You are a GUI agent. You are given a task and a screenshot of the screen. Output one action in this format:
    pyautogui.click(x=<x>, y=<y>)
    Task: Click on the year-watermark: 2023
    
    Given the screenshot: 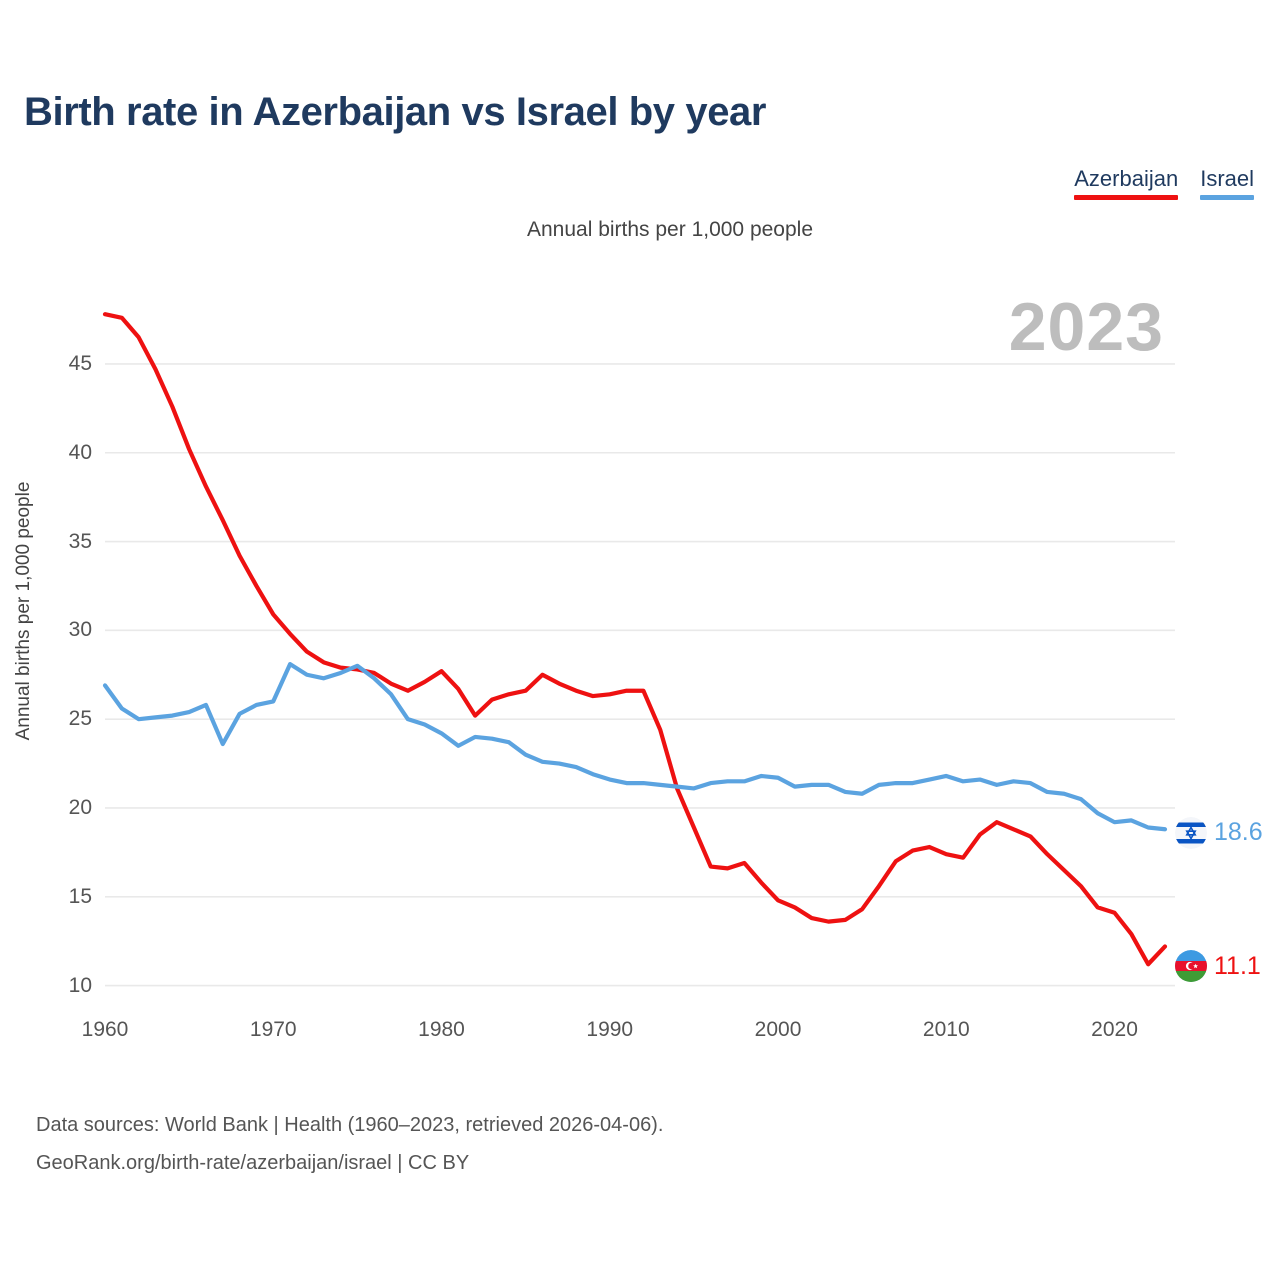 What is the action you would take?
    pyautogui.click(x=1086, y=327)
    